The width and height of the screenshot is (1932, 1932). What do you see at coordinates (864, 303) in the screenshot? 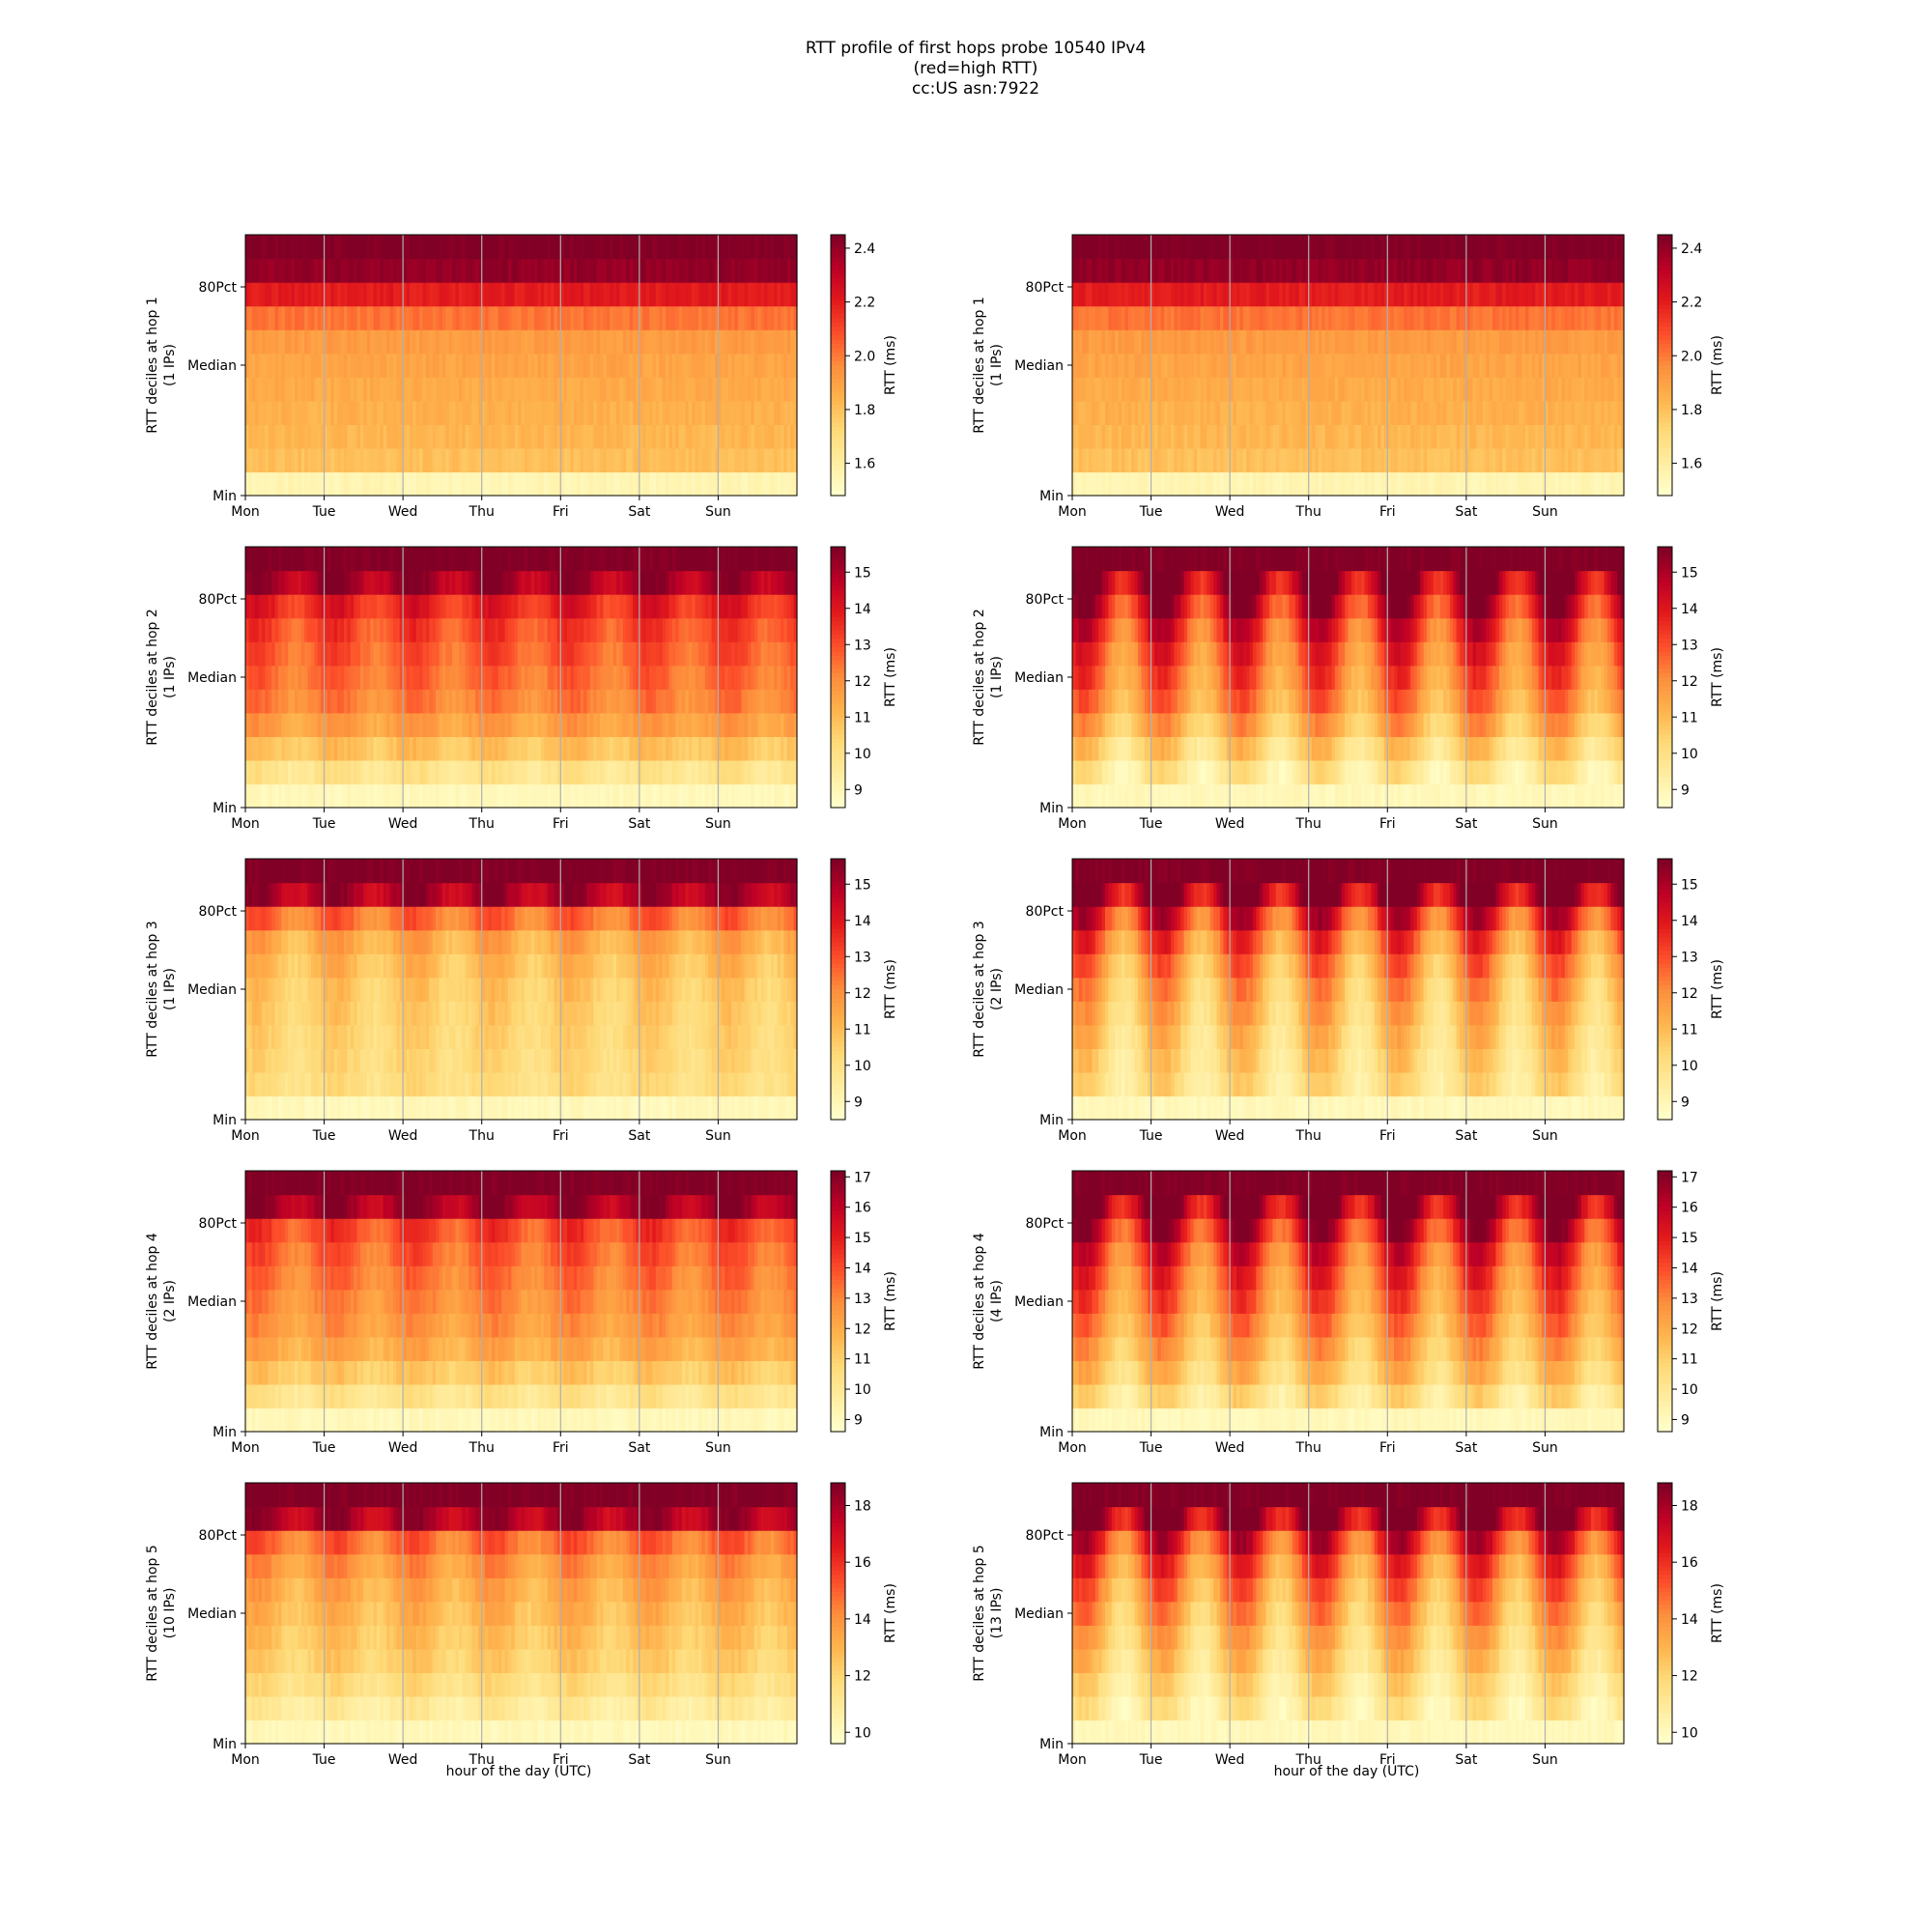
I see `colorbar-tick-label: 2.2` at bounding box center [864, 303].